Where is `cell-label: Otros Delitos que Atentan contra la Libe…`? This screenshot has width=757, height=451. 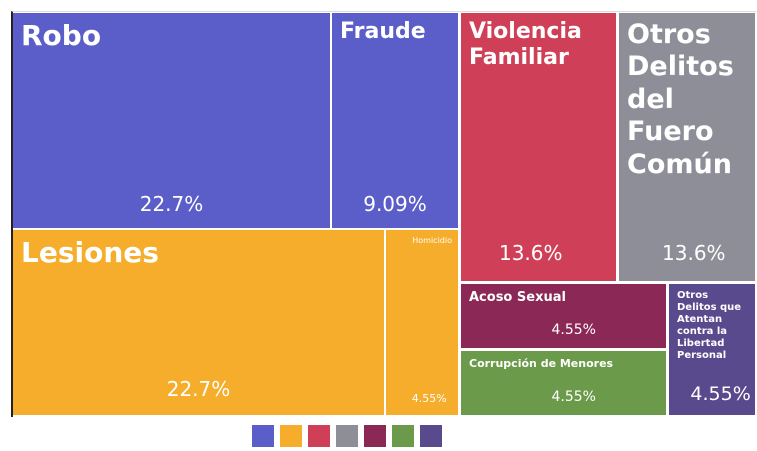
cell-label: Otros Delitos que Atentan contra la Libe… is located at coordinates (709, 325).